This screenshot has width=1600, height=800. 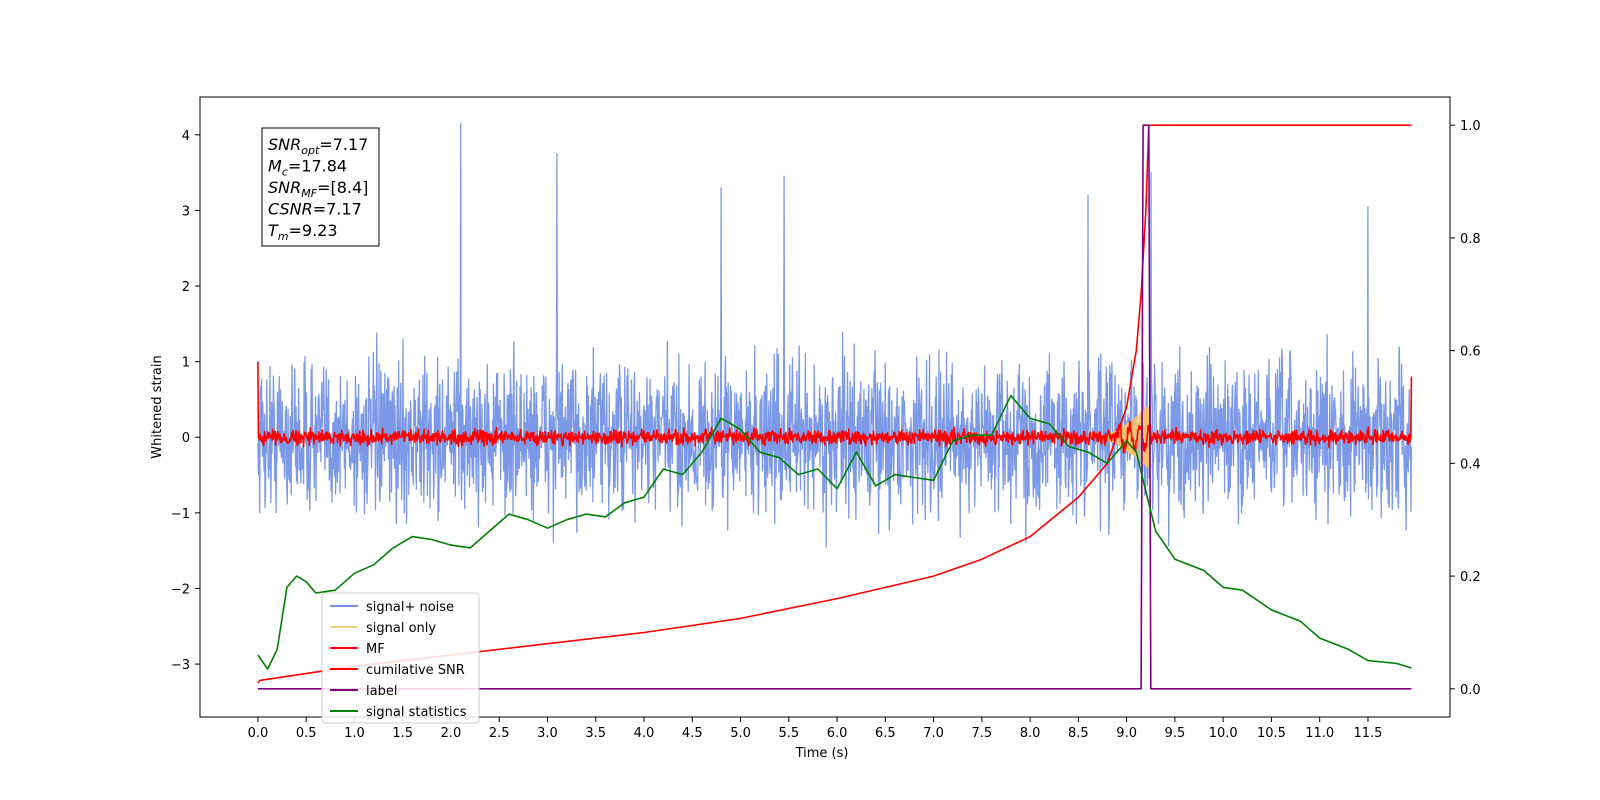 I want to click on x-tick-label: 9.0, so click(x=1126, y=733).